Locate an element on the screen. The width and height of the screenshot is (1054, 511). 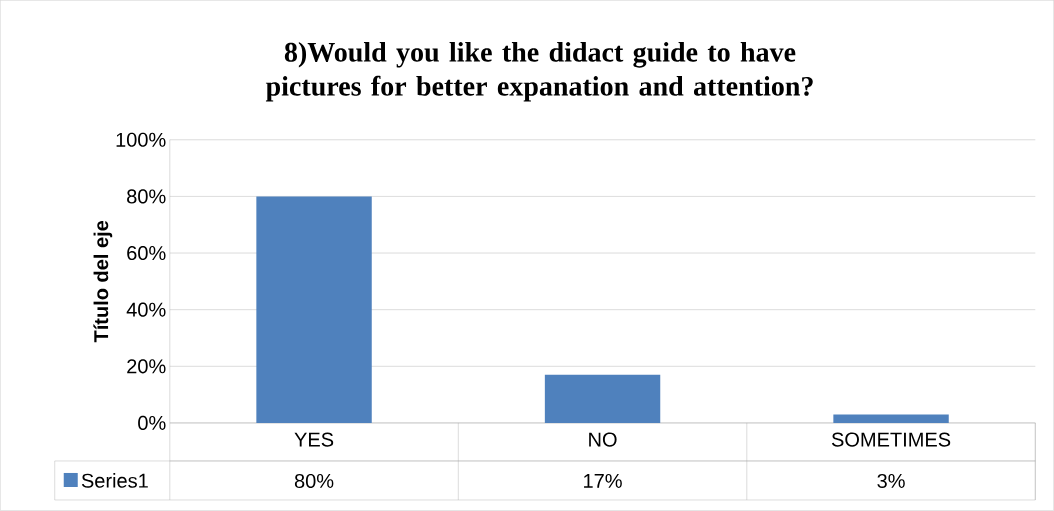
y-tick-label: 0% is located at coordinates (152, 423).